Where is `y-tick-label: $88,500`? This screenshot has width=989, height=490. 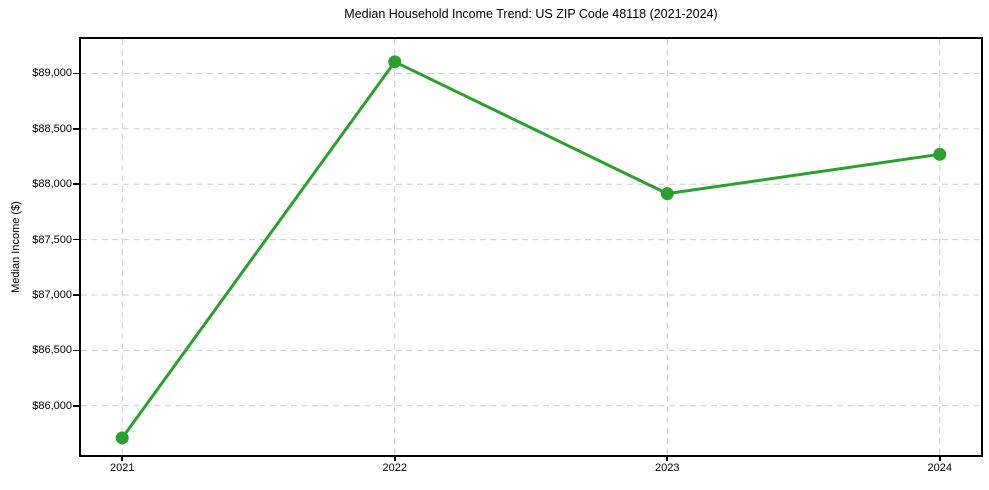 y-tick-label: $88,500 is located at coordinates (52, 128).